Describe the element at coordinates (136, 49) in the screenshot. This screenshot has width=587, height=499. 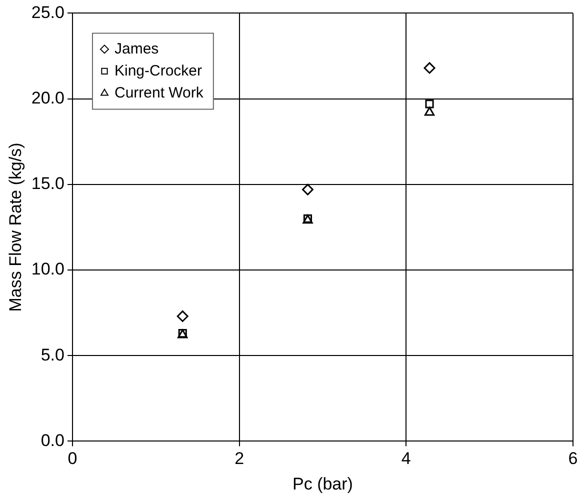
I see `legend-label: James` at that location.